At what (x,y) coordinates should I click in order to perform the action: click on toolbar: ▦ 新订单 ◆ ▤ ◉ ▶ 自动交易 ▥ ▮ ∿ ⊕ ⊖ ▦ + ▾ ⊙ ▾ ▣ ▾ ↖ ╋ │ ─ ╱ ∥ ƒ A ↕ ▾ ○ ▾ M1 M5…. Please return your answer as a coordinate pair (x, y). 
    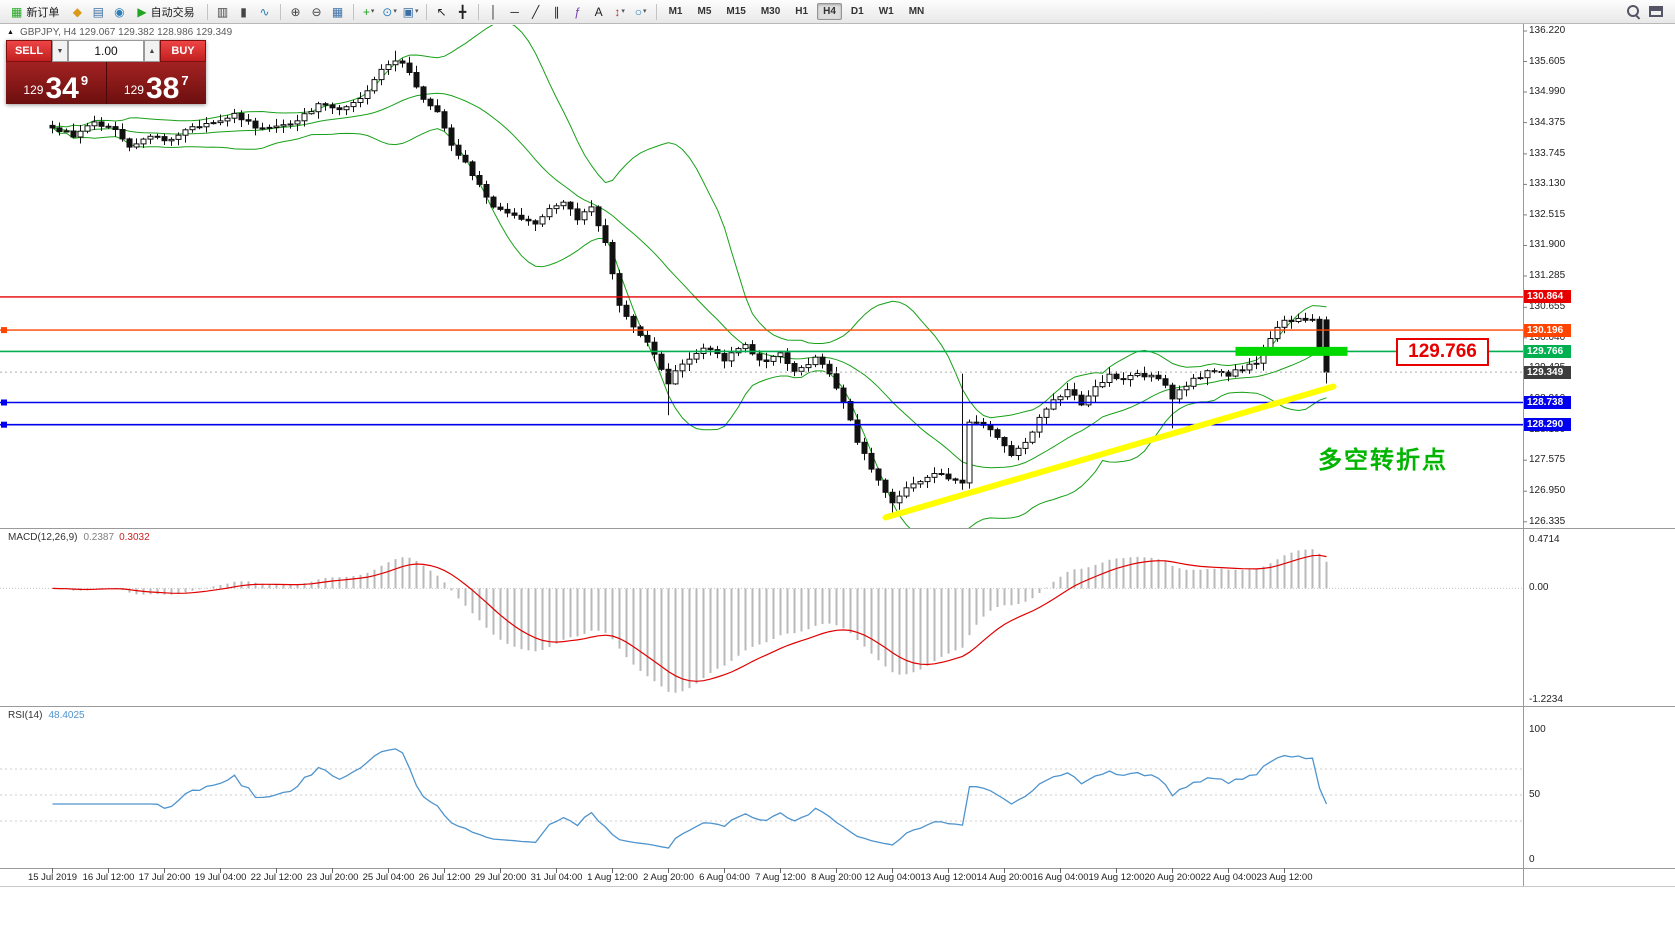
    Looking at the image, I should click on (837, 12).